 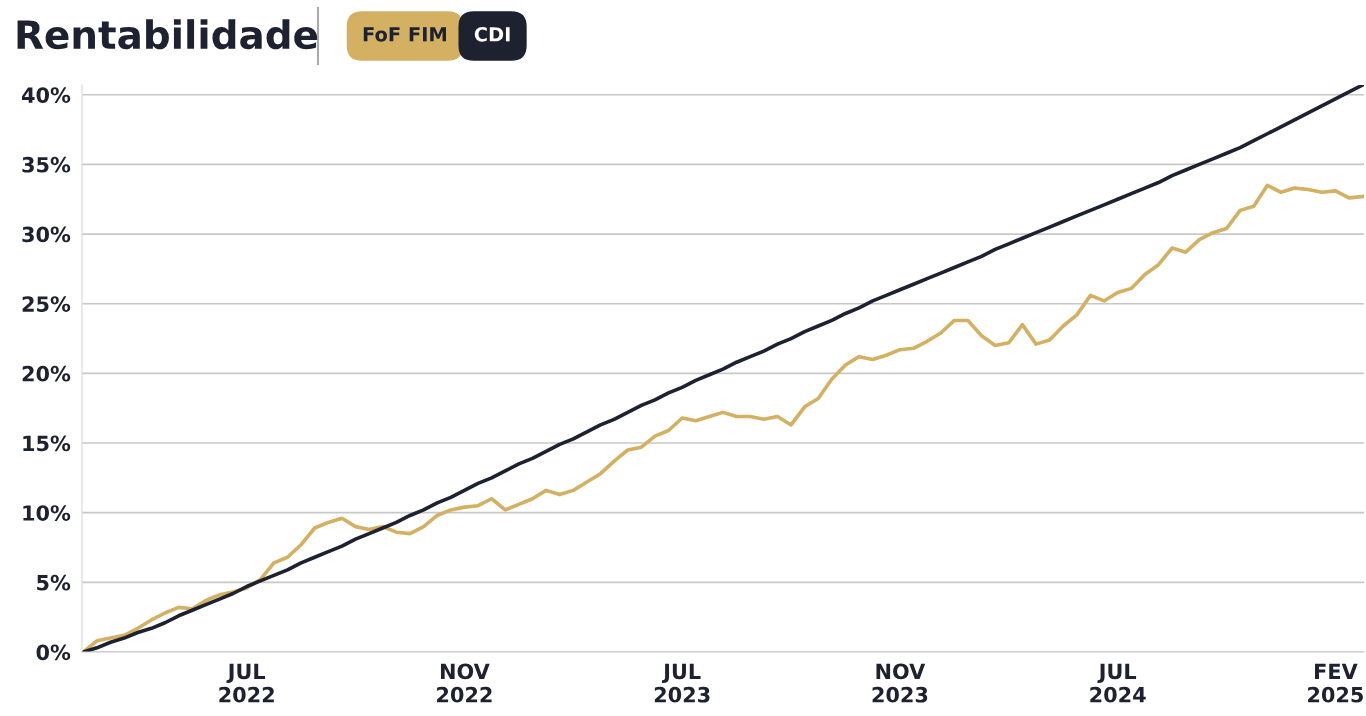 I want to click on y-tick-label: 20%, so click(x=46, y=373).